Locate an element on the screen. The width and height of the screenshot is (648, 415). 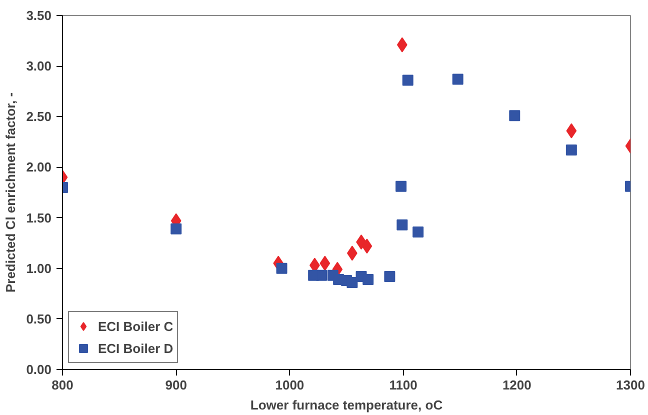
y-axis-title: Predicted Cl enrichment factor, - is located at coordinates (10, 192).